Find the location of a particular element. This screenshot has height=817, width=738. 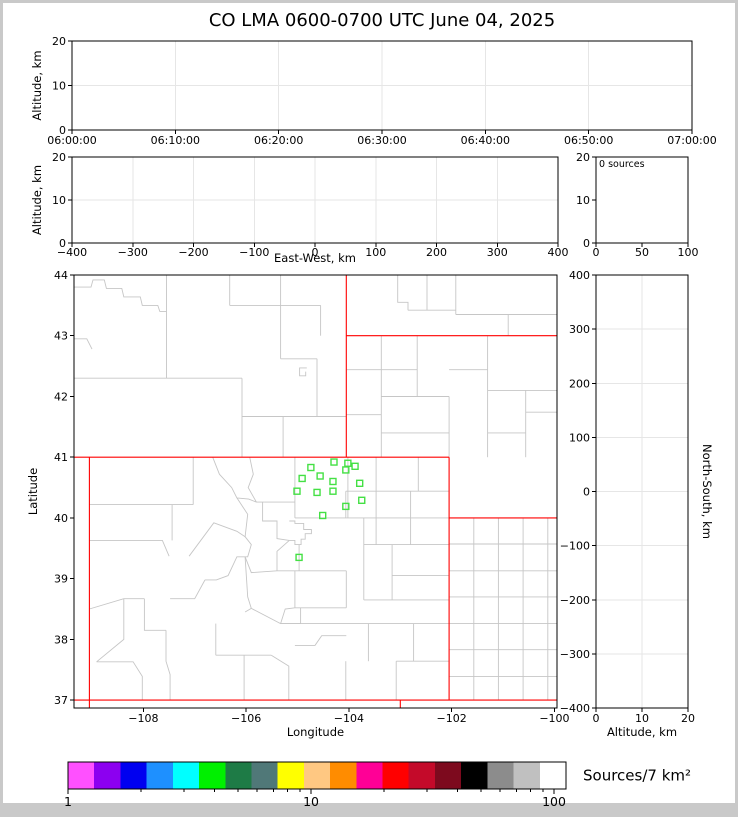

x-tick-label: 06:50:00 is located at coordinates (588, 140).